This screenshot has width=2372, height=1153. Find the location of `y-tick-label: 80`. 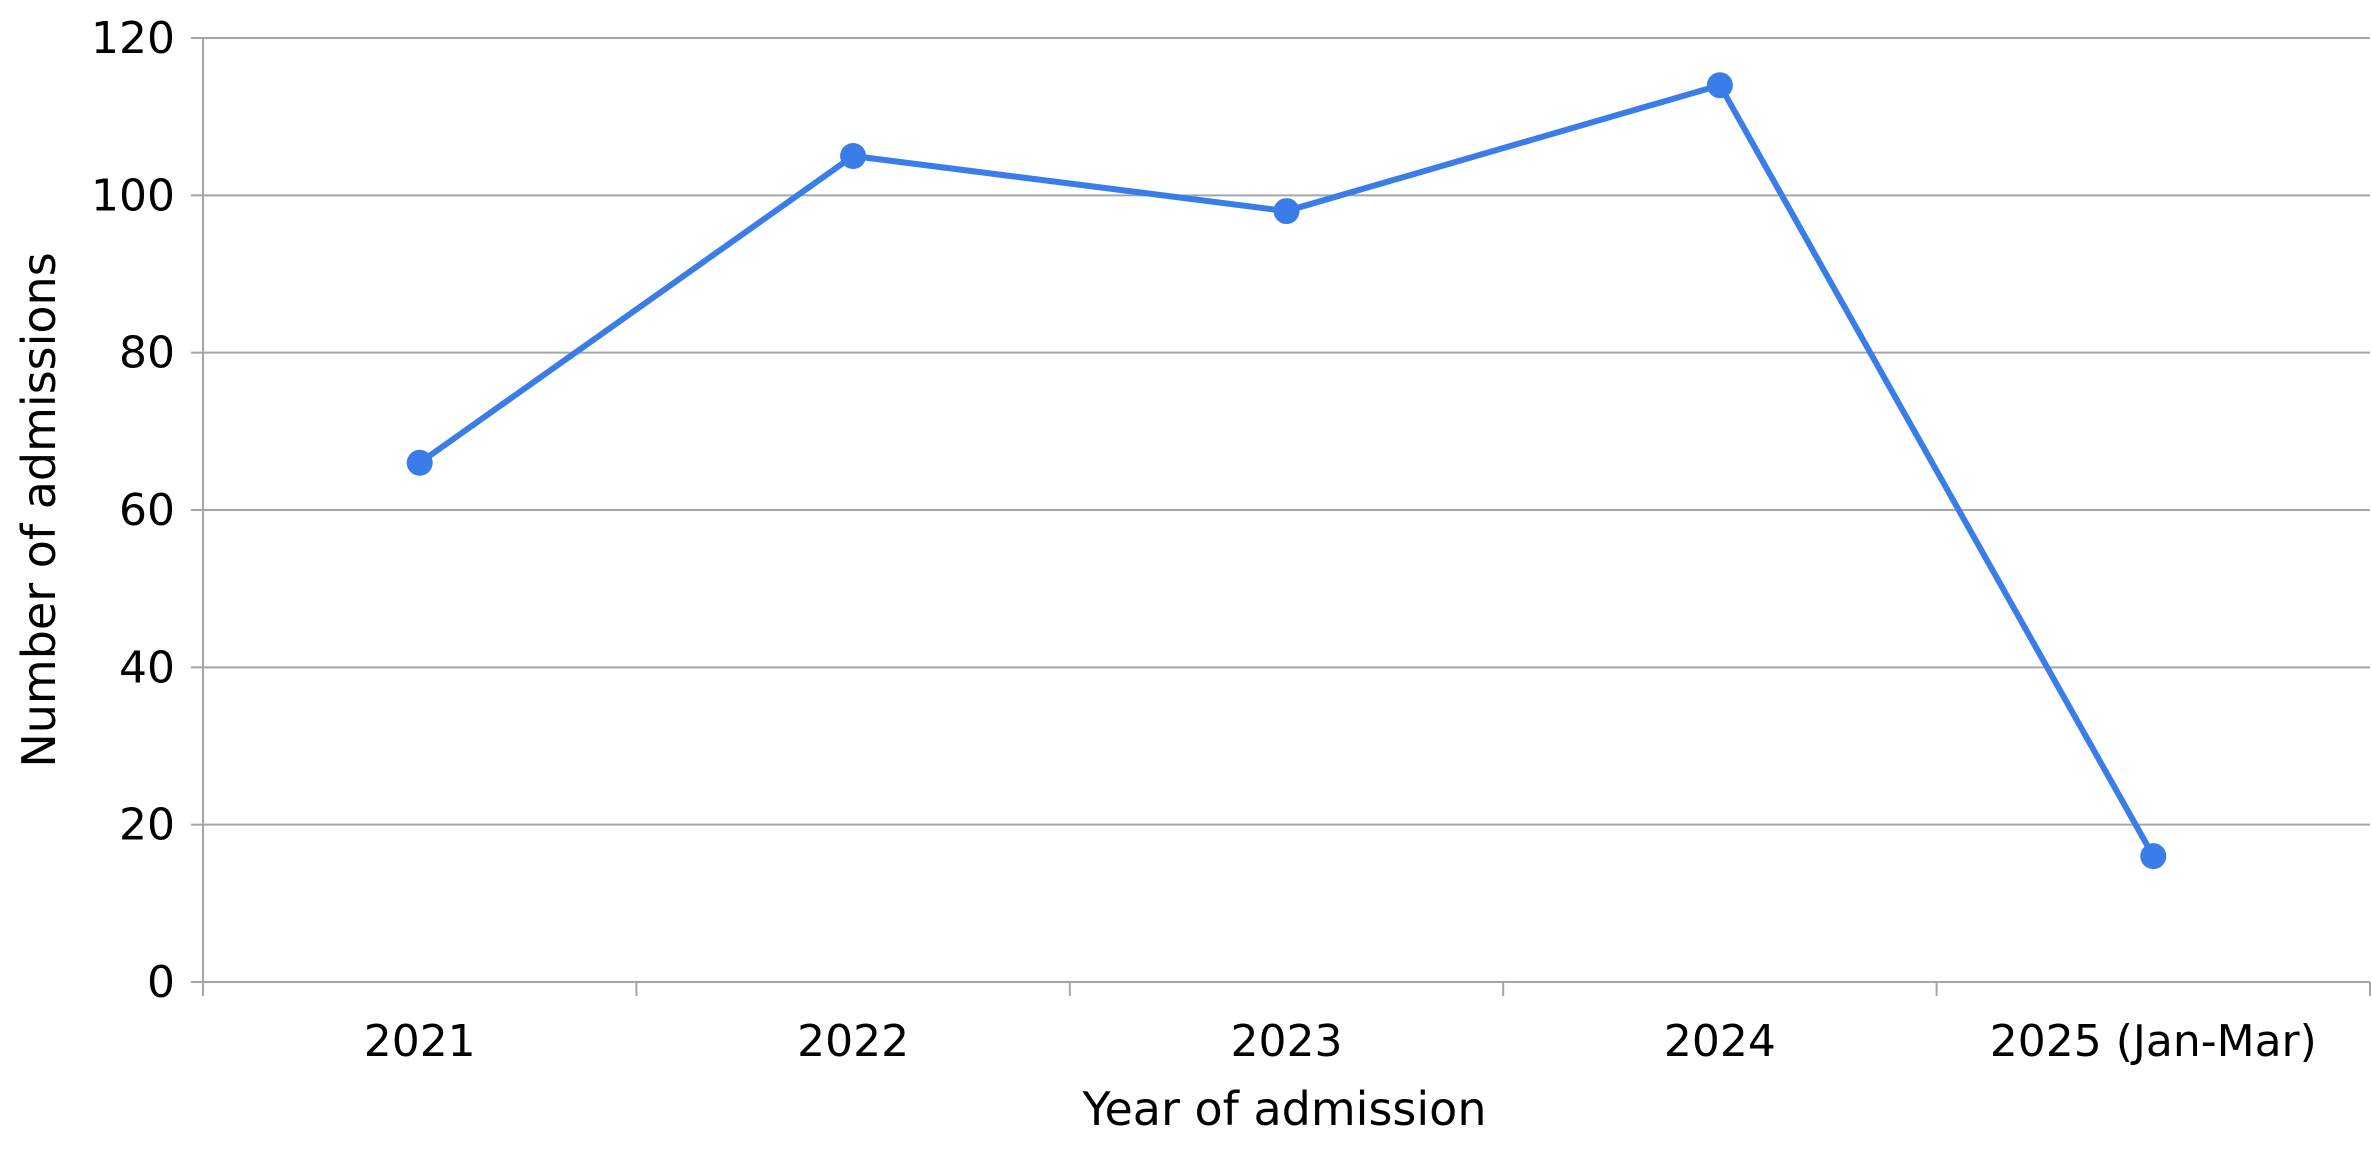

y-tick-label: 80 is located at coordinates (147, 353).